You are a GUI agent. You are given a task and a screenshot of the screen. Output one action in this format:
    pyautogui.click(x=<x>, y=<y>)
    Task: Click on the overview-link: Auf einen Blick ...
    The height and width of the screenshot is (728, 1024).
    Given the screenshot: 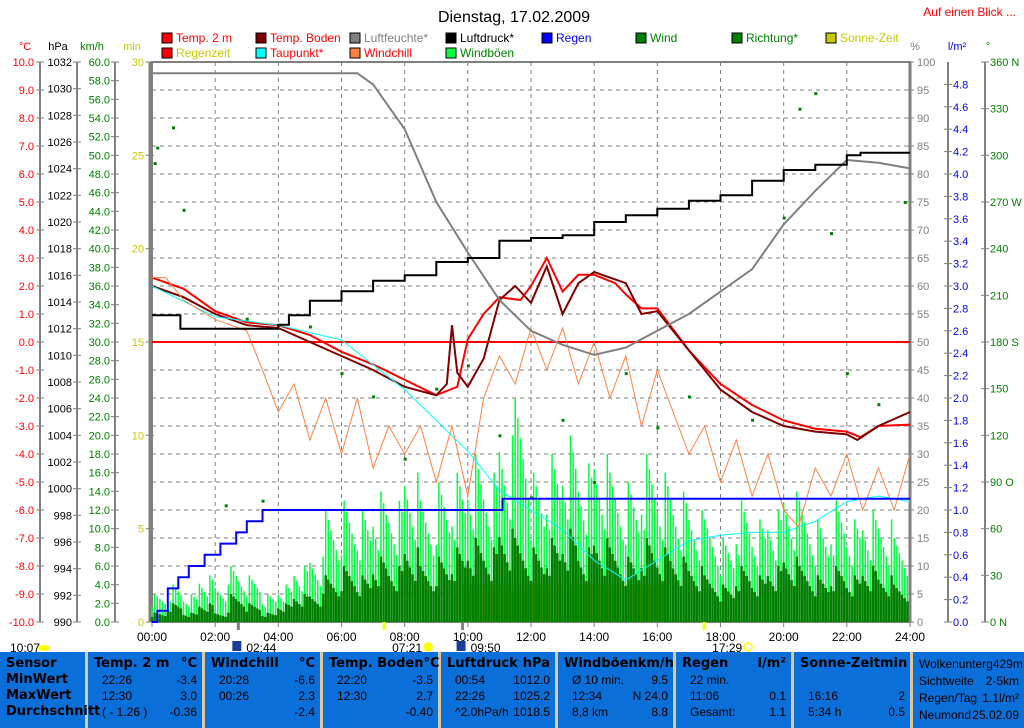 What is the action you would take?
    pyautogui.click(x=969, y=12)
    